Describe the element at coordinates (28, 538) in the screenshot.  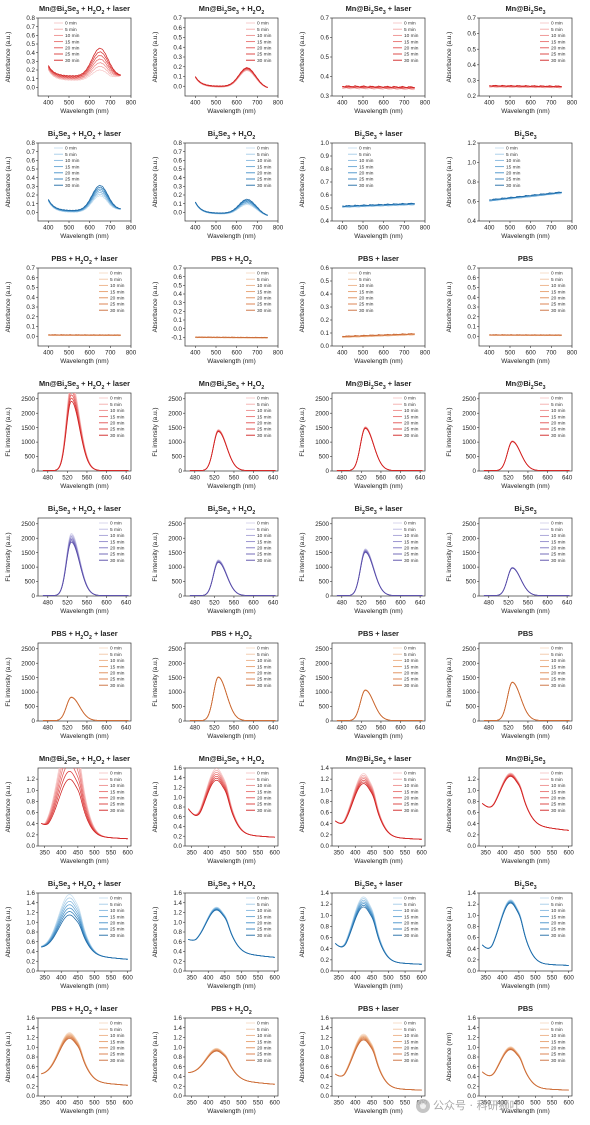
I see `y-tick-label: 2000` at that location.